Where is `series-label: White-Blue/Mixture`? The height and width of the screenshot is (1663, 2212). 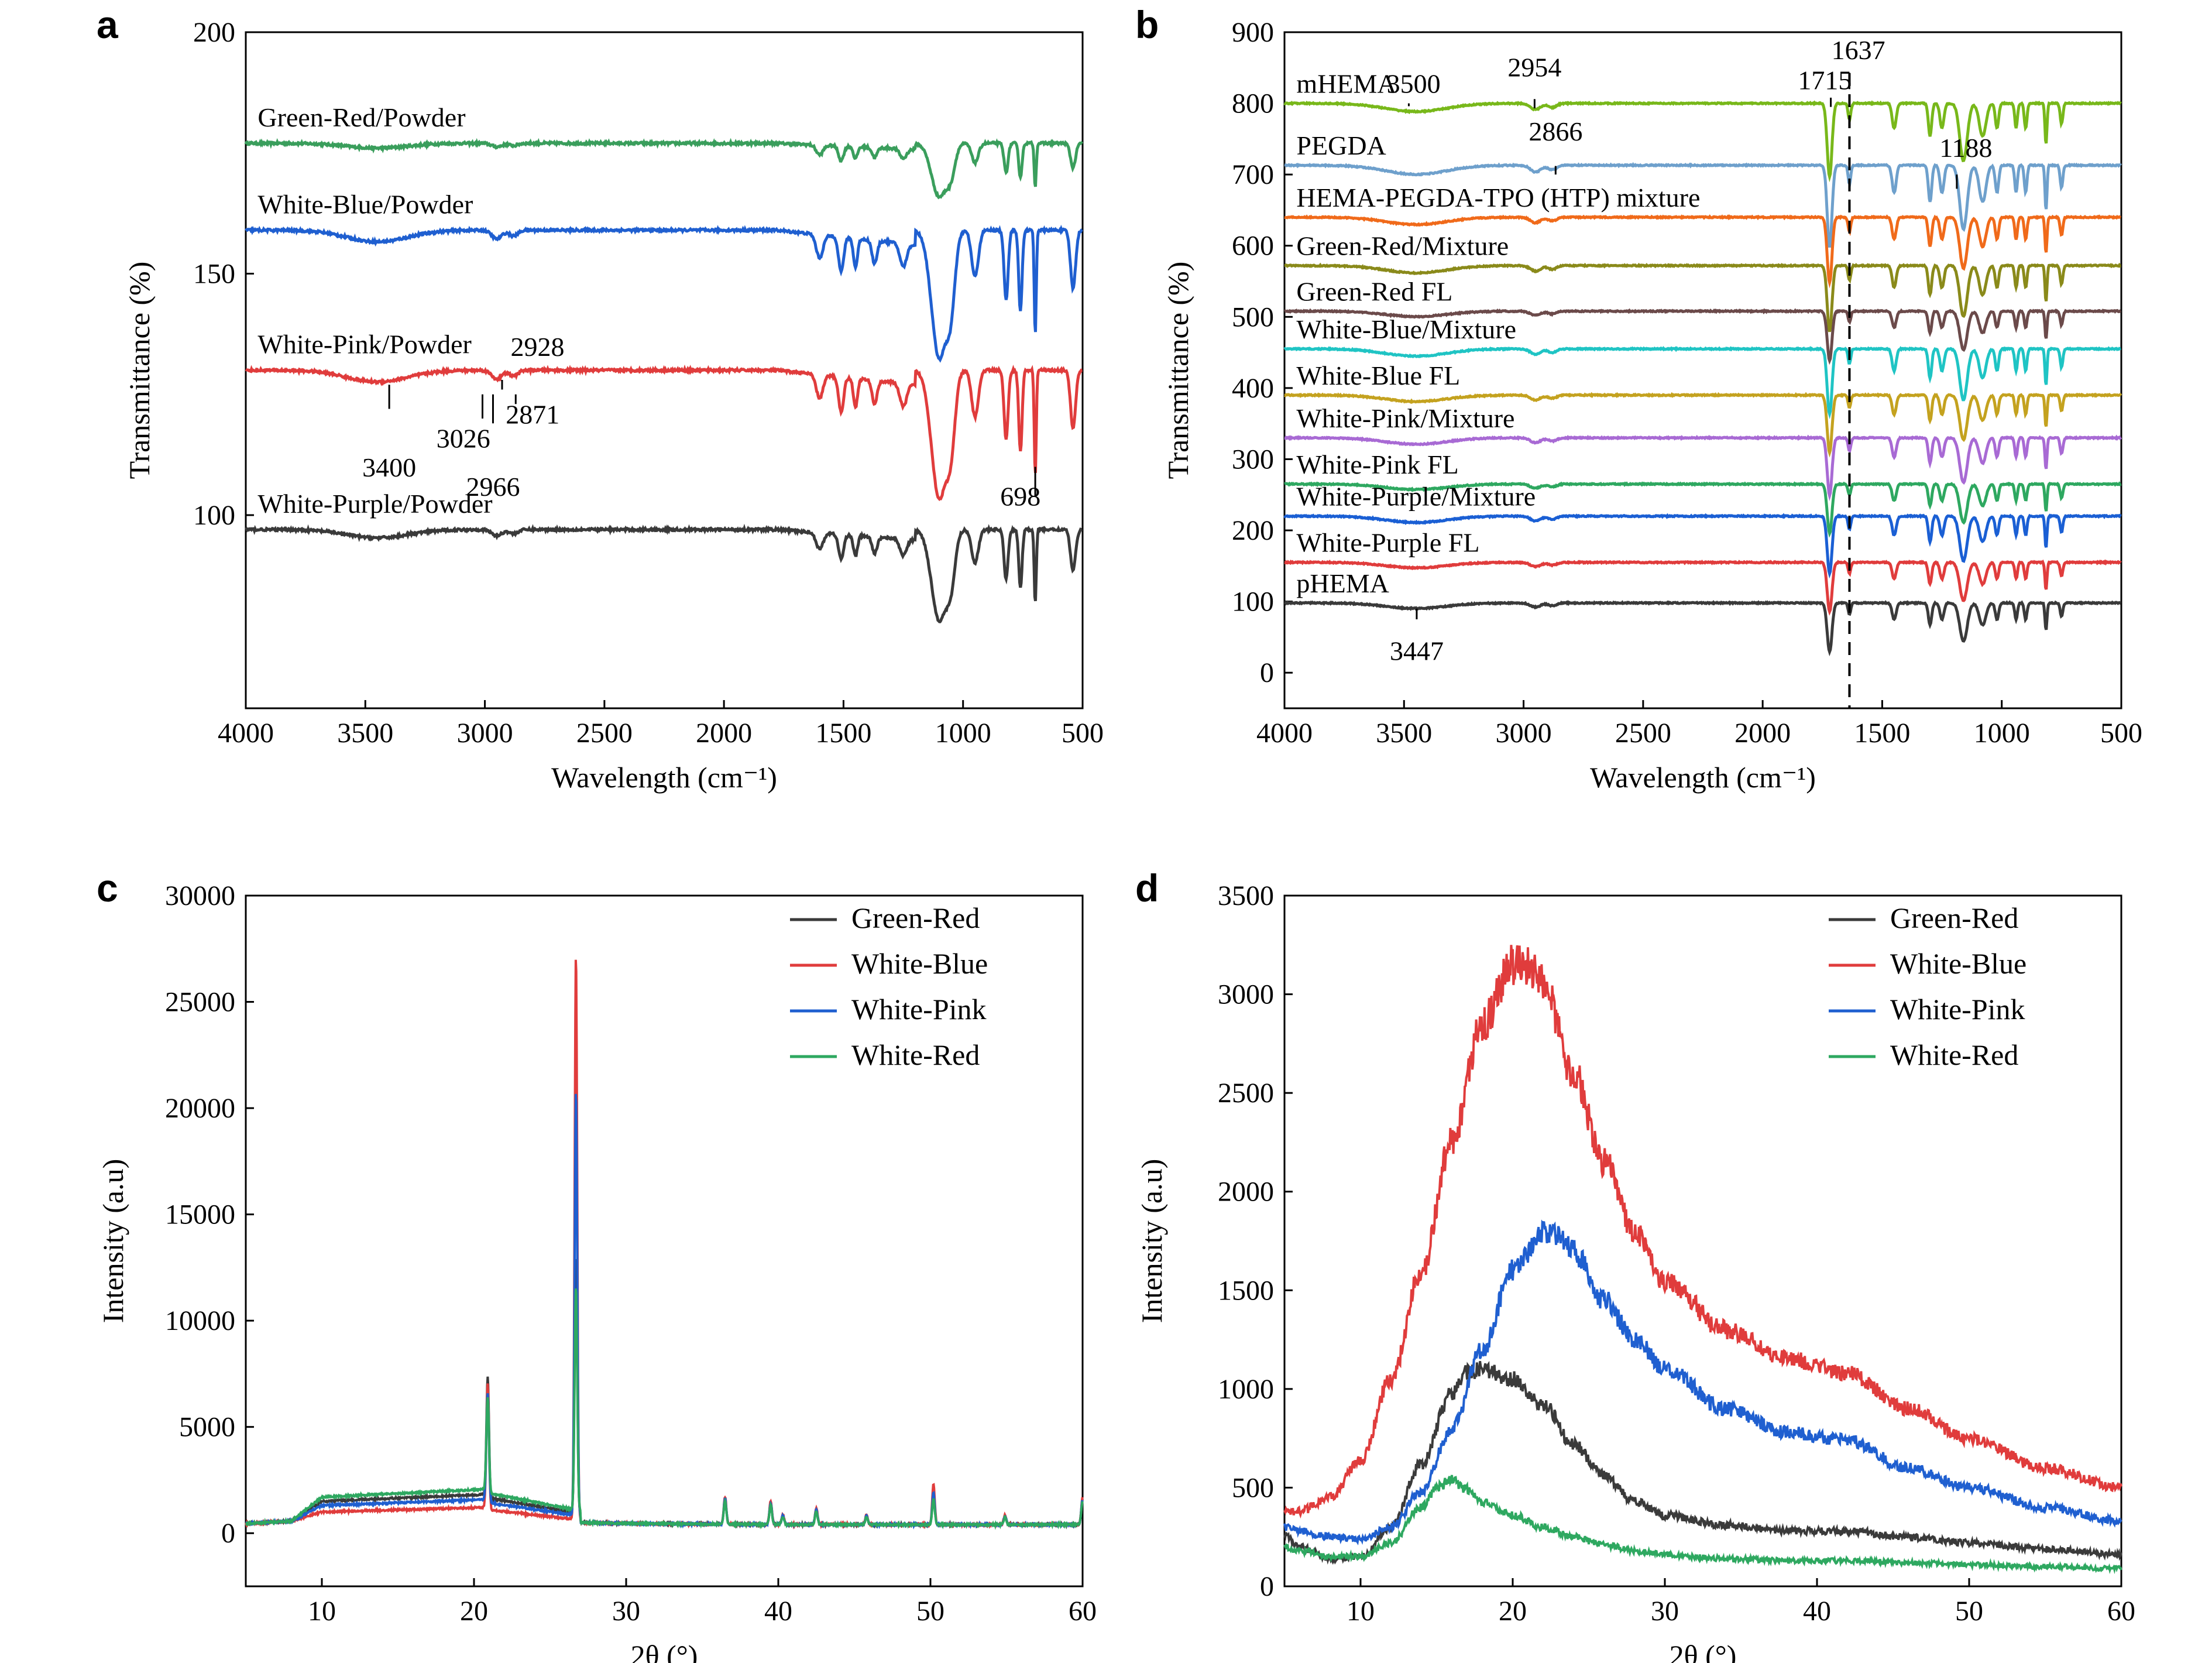 series-label: White-Blue/Mixture is located at coordinates (1406, 329).